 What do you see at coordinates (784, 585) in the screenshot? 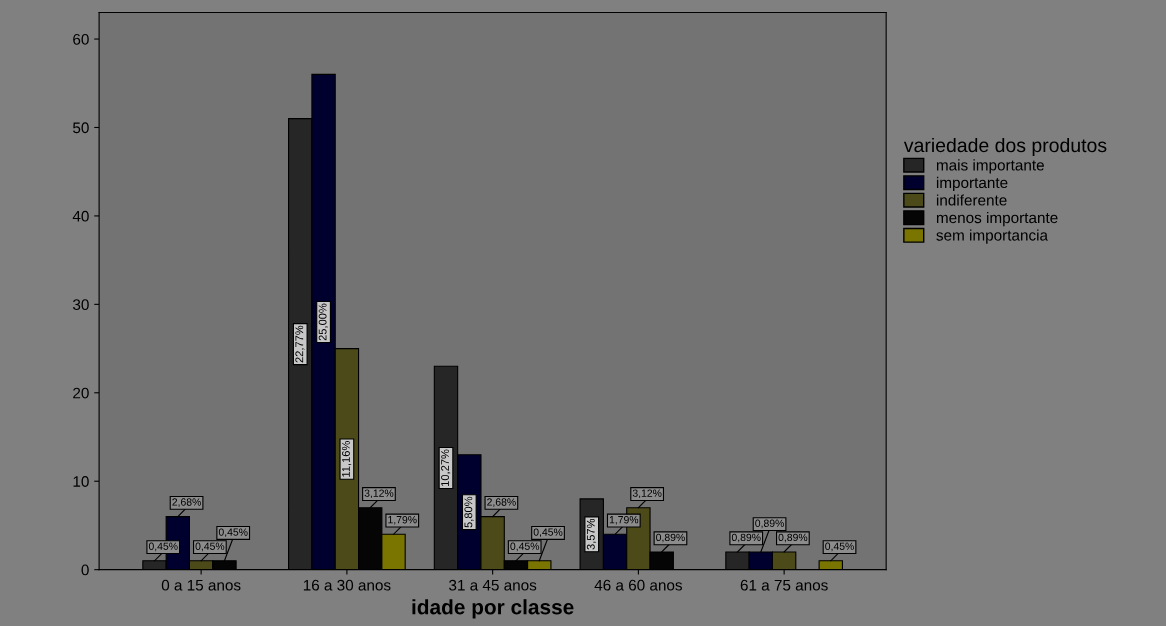
I see `x-tick-label: 61 a 75 anos` at bounding box center [784, 585].